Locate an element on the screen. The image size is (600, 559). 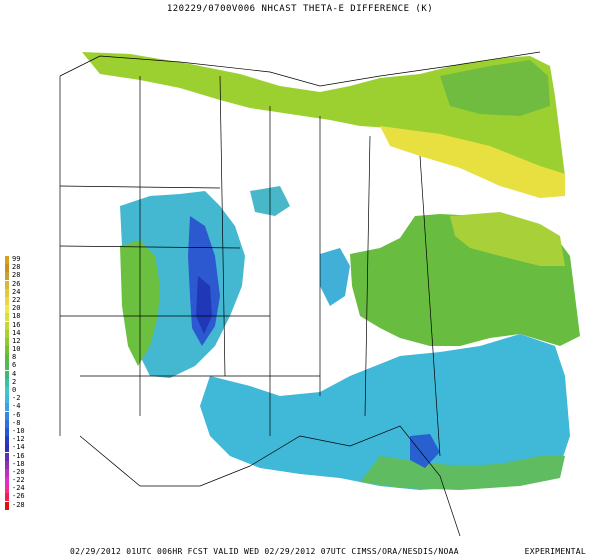
legend-row: -22 is located at coordinates (15, 481).